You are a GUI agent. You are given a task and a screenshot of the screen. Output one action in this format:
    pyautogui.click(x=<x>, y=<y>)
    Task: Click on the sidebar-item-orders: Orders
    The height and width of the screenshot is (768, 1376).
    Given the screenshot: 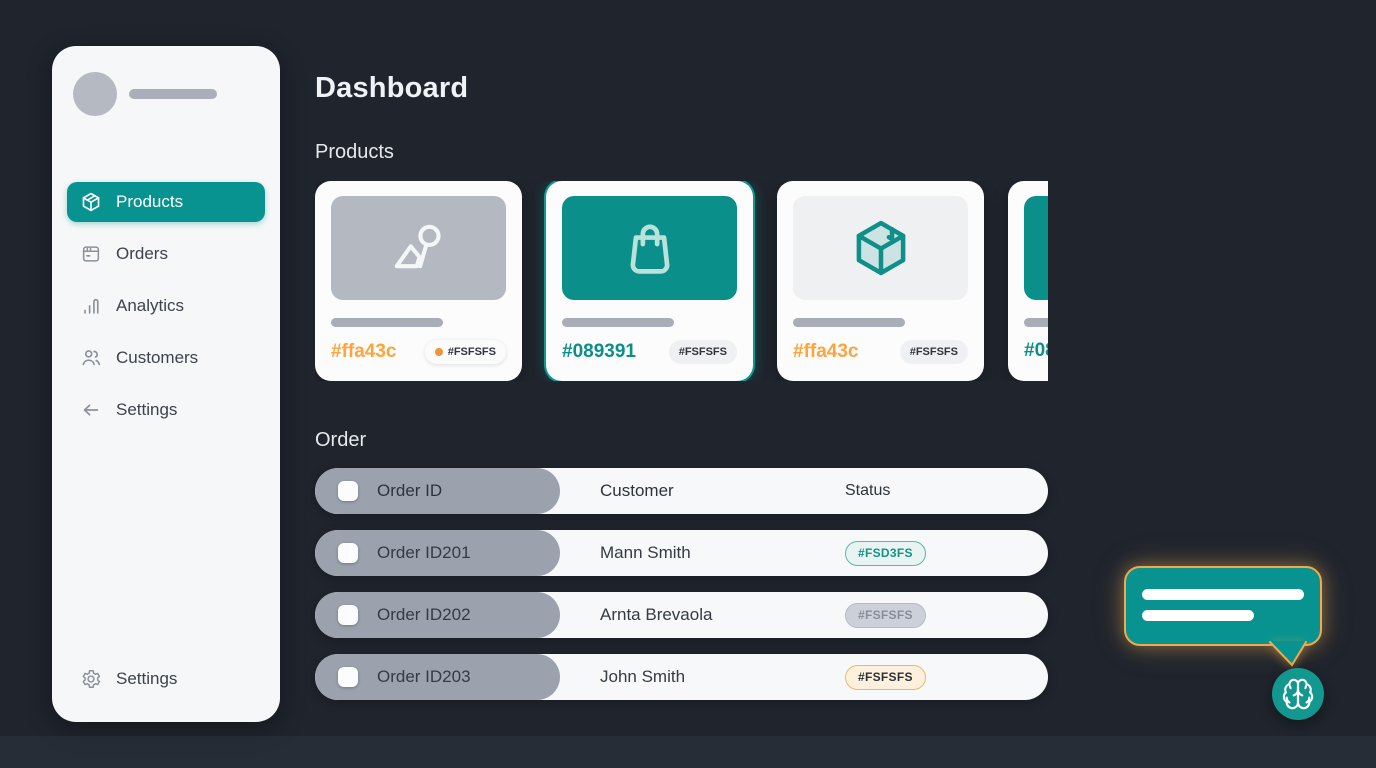 What is the action you would take?
    pyautogui.click(x=166, y=254)
    